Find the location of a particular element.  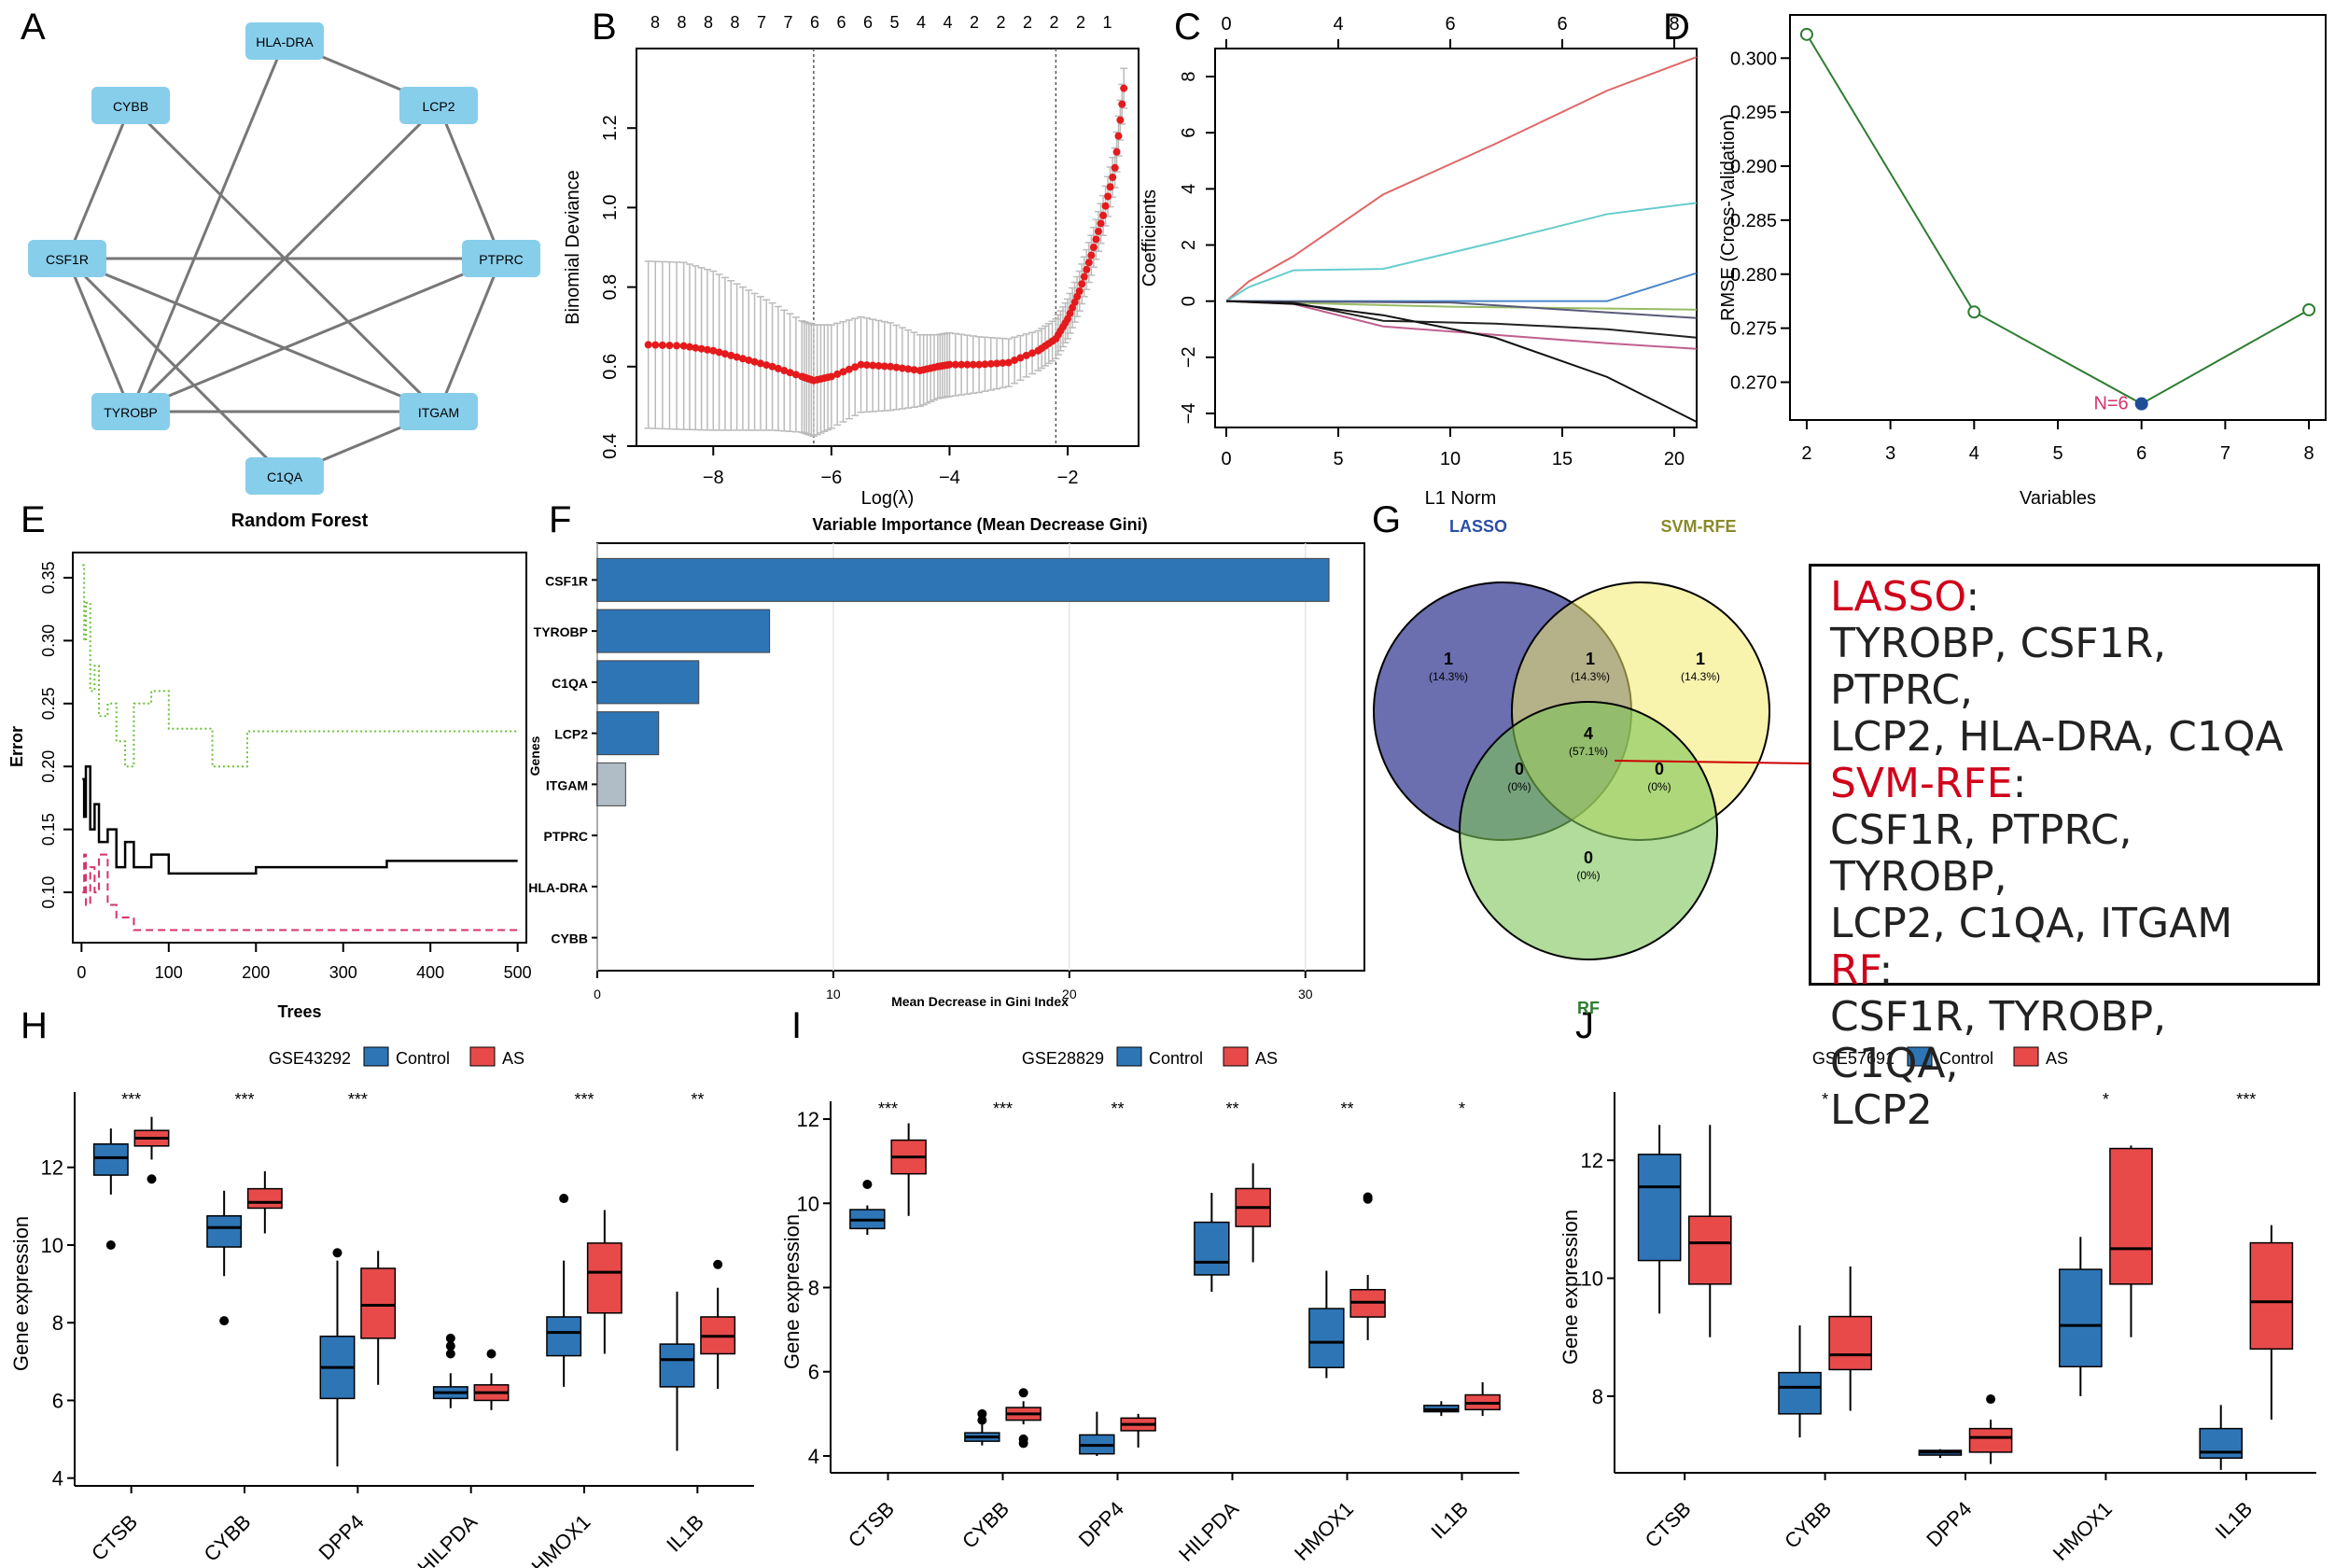

h-ytick-label: 6 is located at coordinates (58, 1400).